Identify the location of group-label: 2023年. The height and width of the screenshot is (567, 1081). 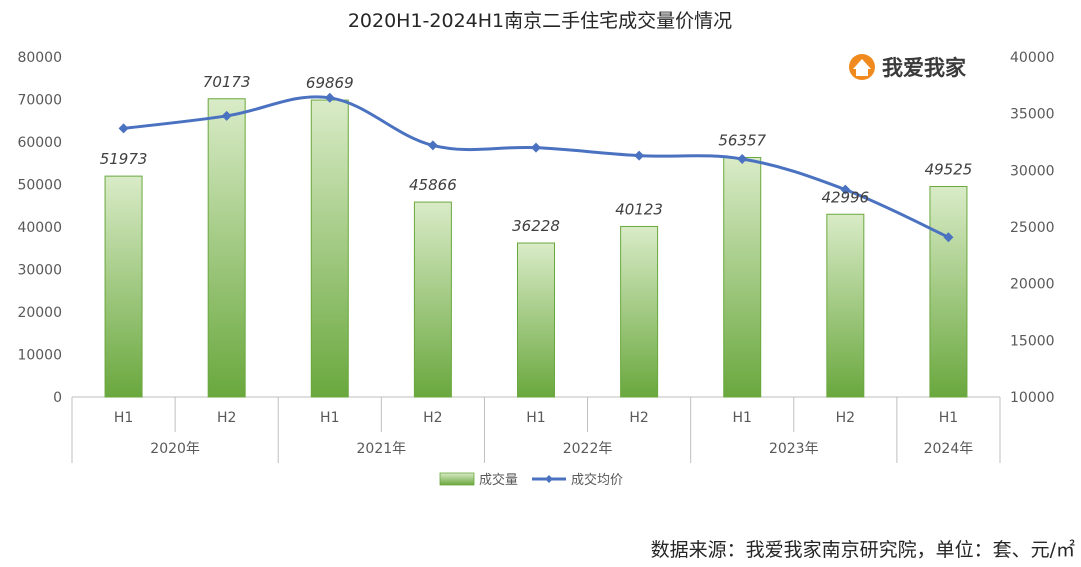
(794, 449).